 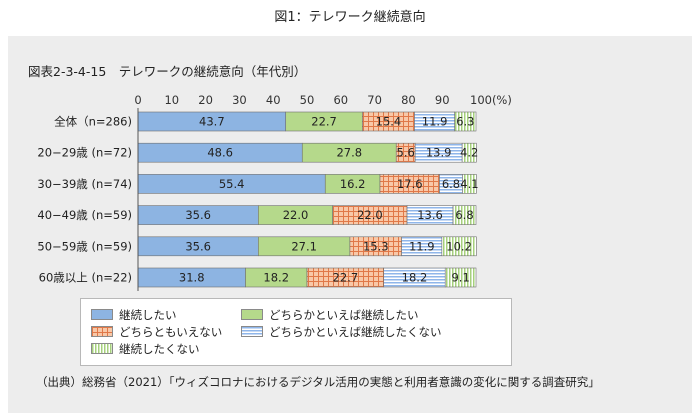 What do you see at coordinates (171, 100) in the screenshot?
I see `x-tick-label: 10` at bounding box center [171, 100].